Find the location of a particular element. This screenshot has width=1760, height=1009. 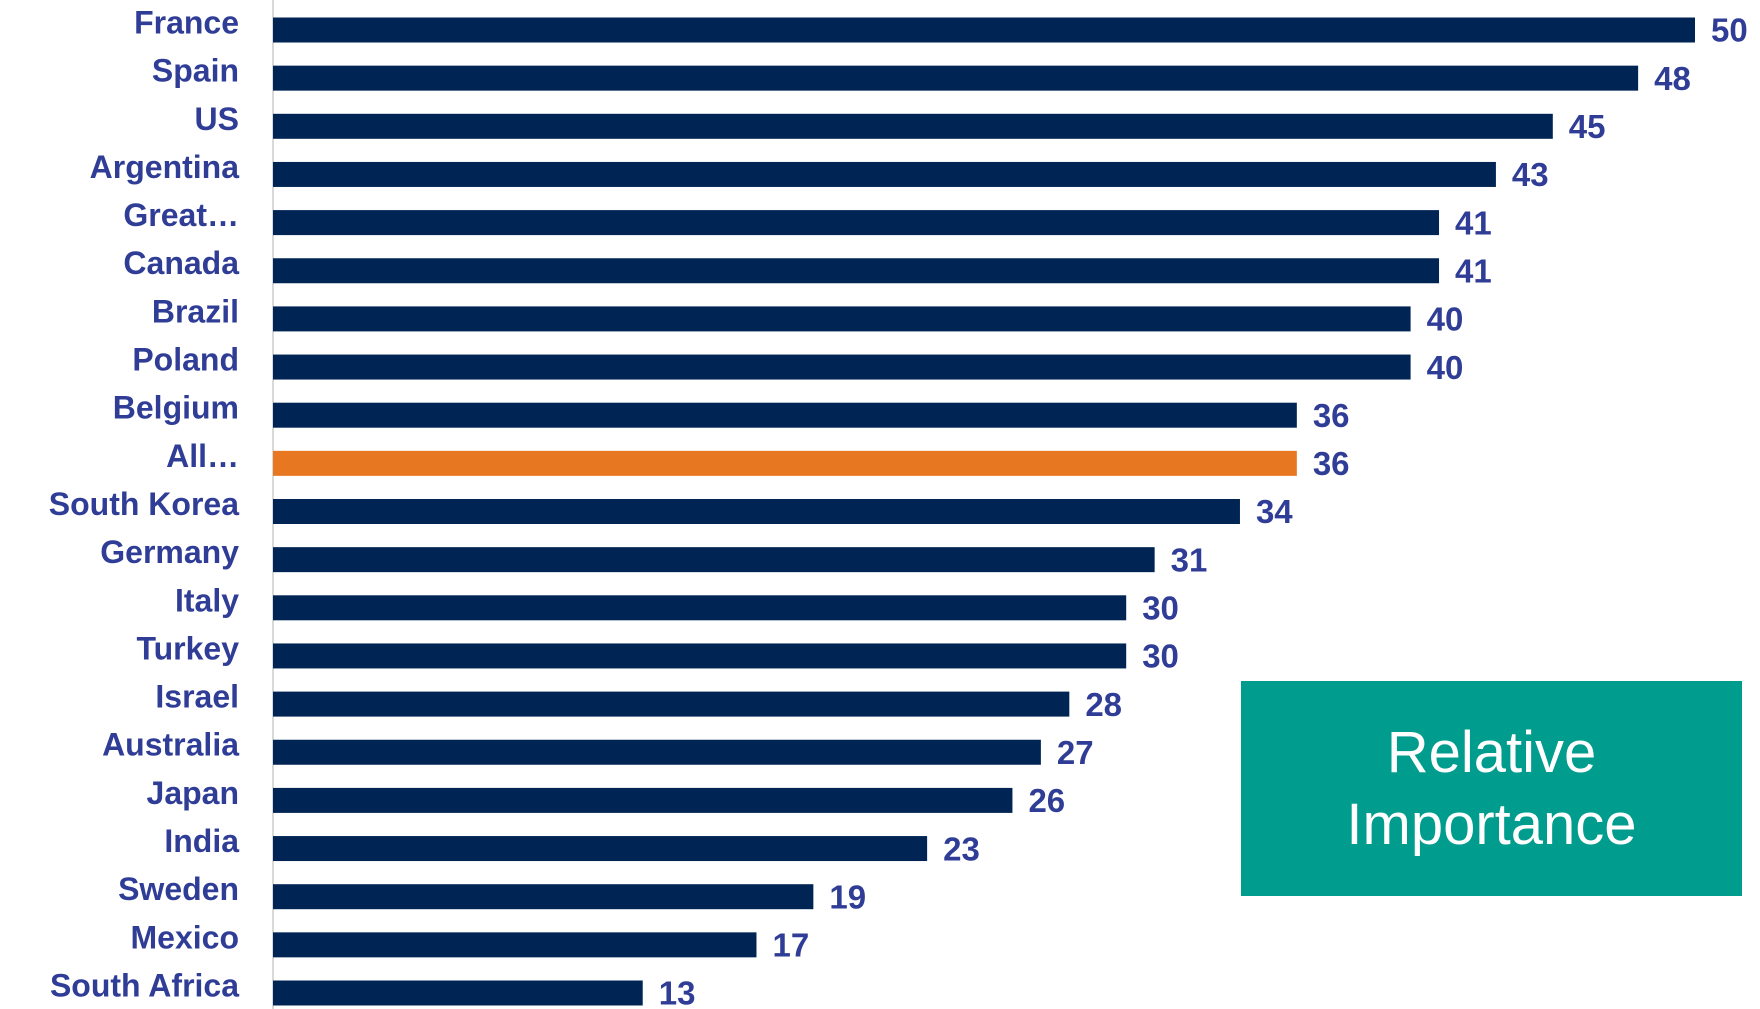

value-label: 43 is located at coordinates (1530, 174).